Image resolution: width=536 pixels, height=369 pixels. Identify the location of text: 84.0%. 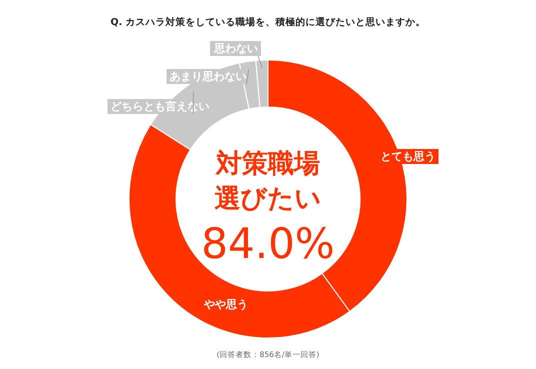
(268, 243).